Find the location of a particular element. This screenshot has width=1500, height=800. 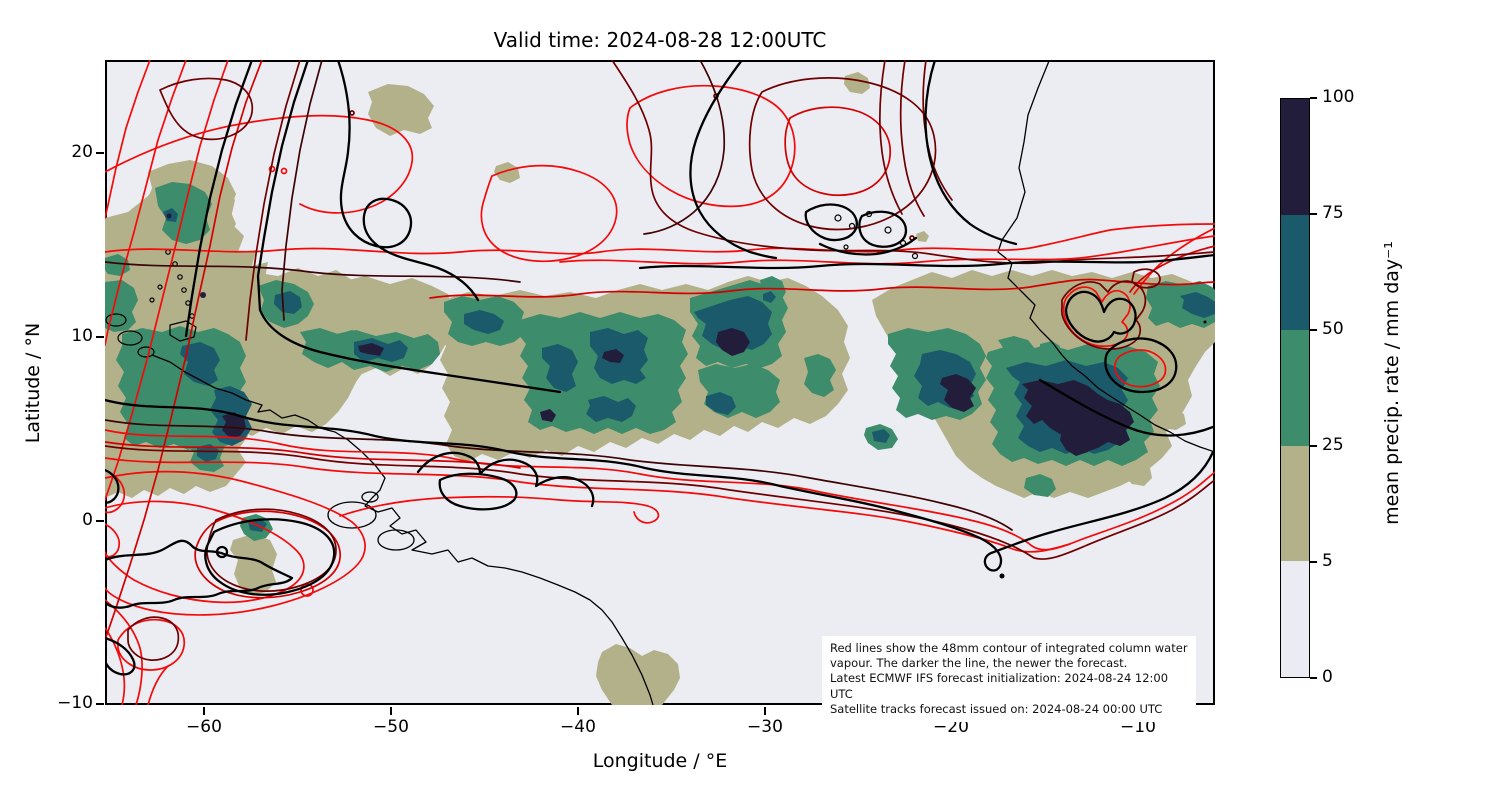

colorbar is located at coordinates (1295, 388).